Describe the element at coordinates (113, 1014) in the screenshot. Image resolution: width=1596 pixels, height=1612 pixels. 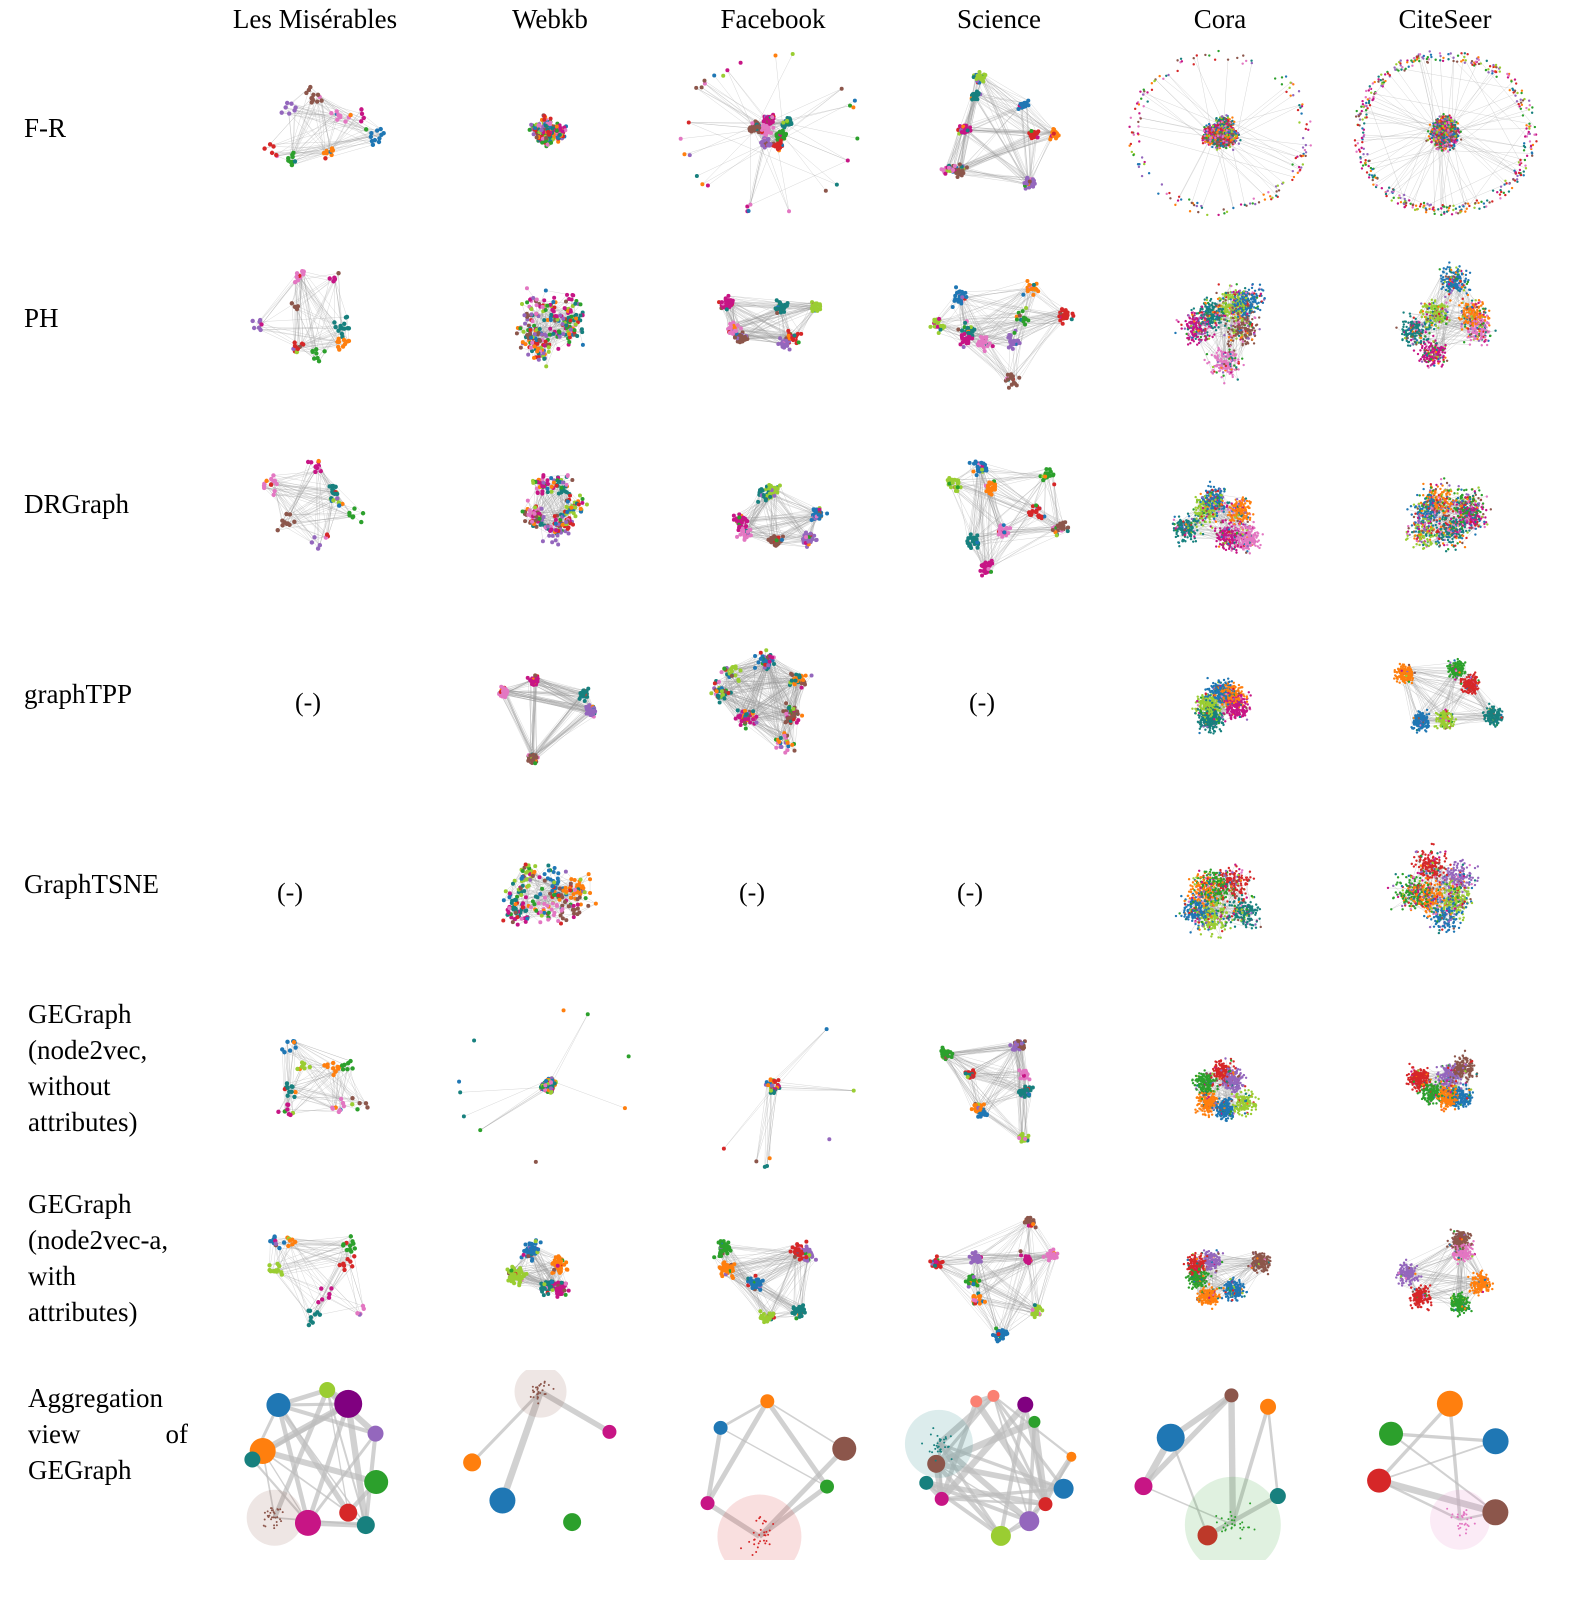
I see `row-header-line: GEGraph` at that location.